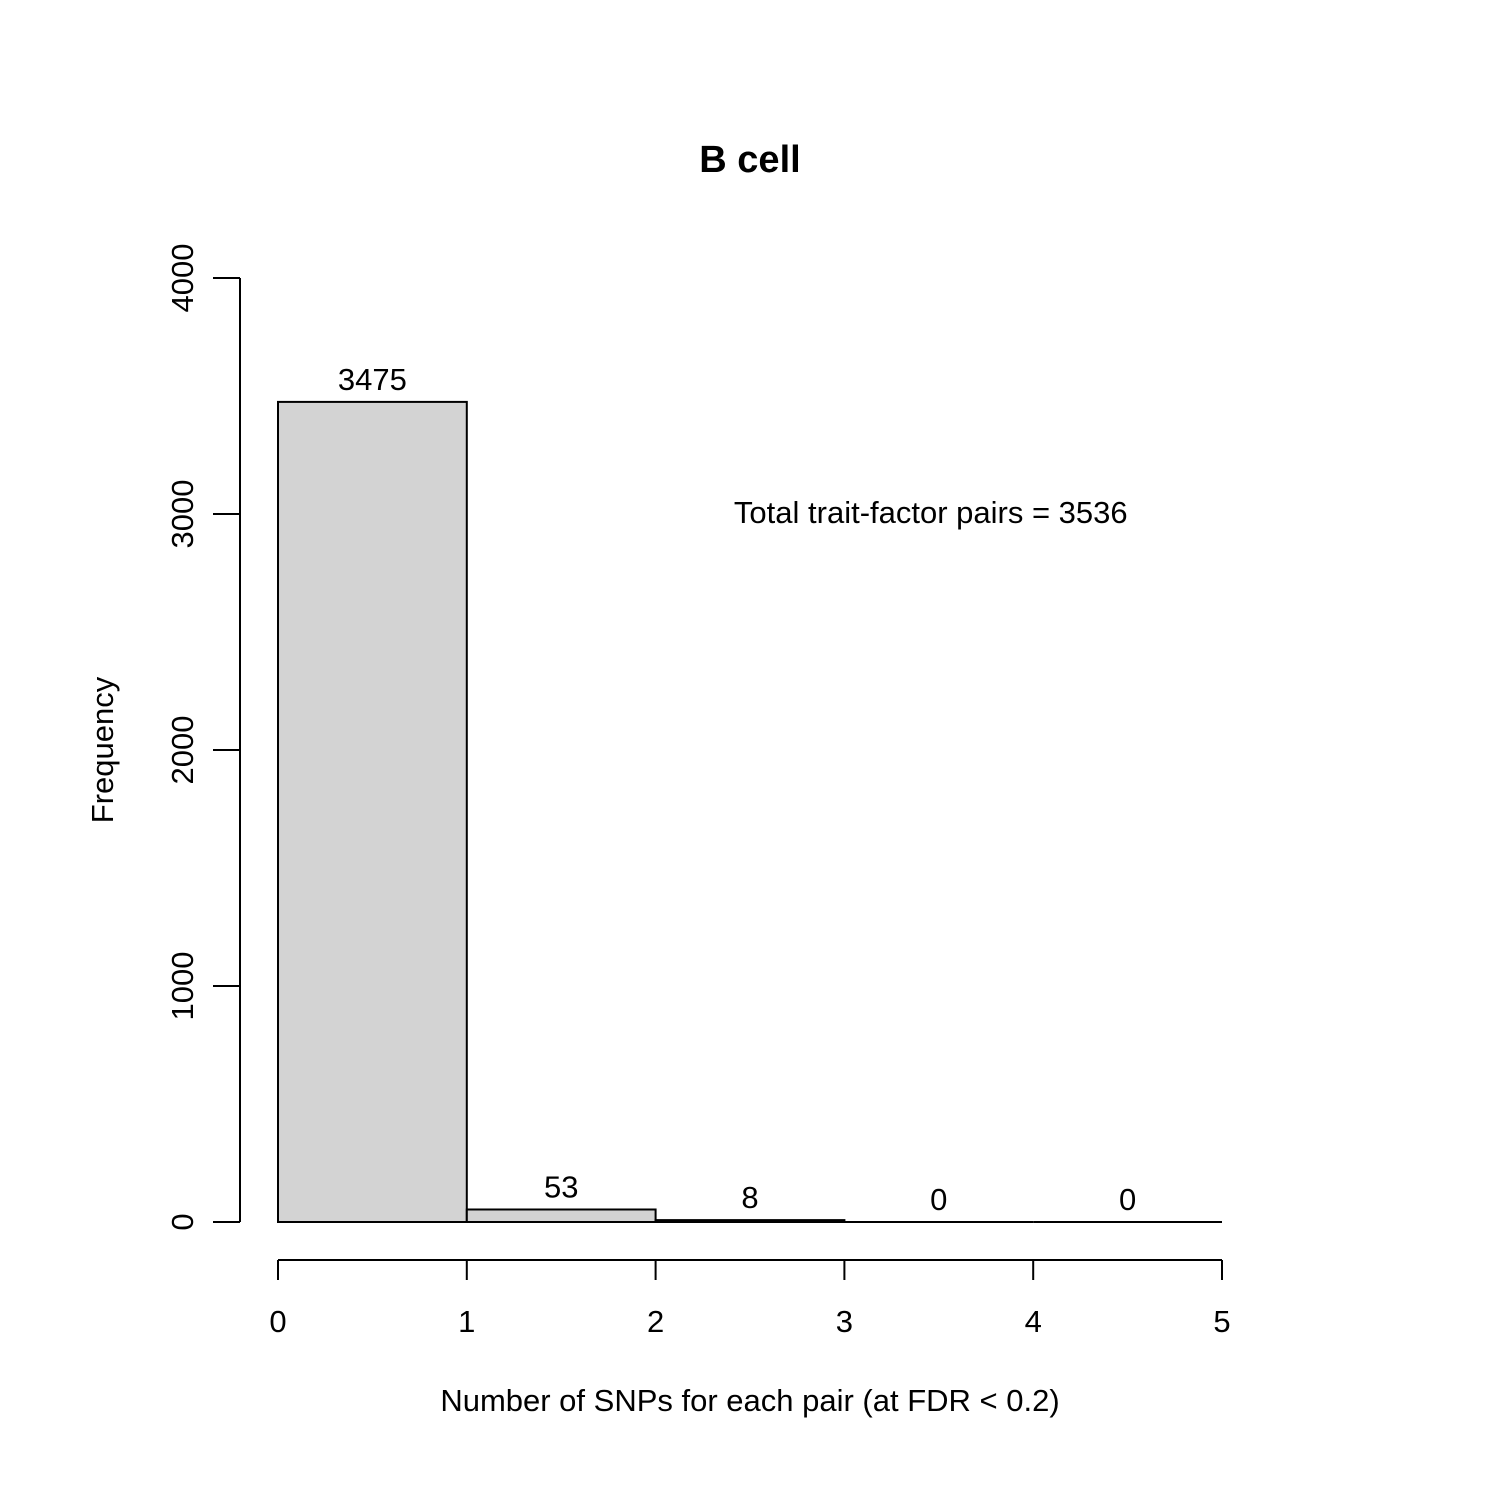  What do you see at coordinates (750, 1299) in the screenshot?
I see `x-axis: 0 1 2 3 4 5` at bounding box center [750, 1299].